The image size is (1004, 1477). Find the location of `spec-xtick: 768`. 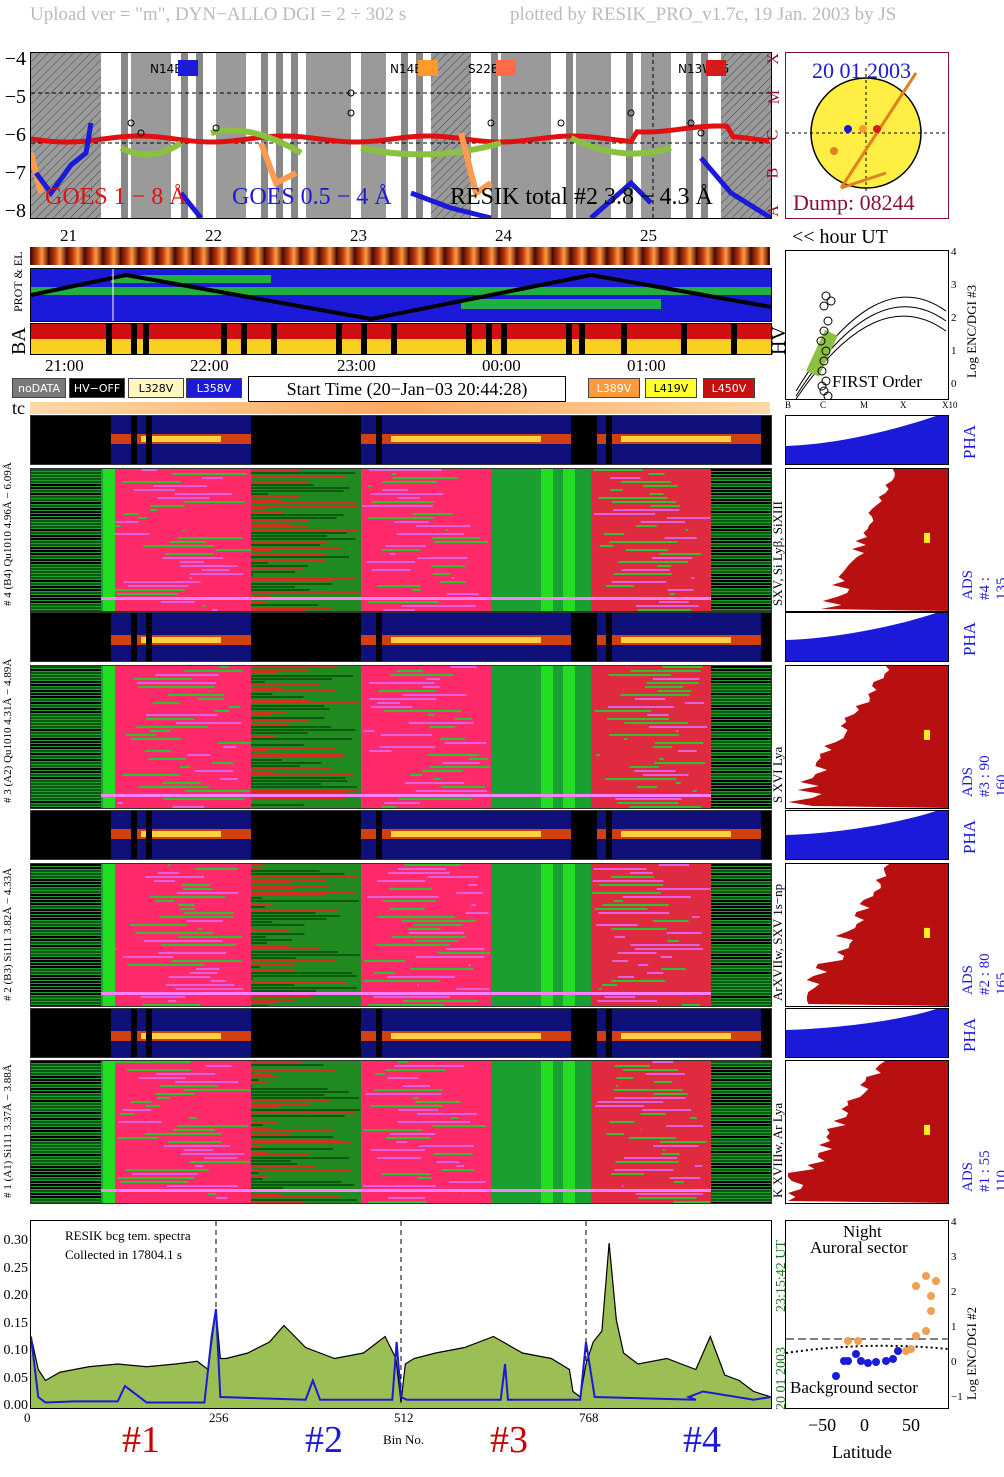

spec-xtick: 768 is located at coordinates (589, 1417).